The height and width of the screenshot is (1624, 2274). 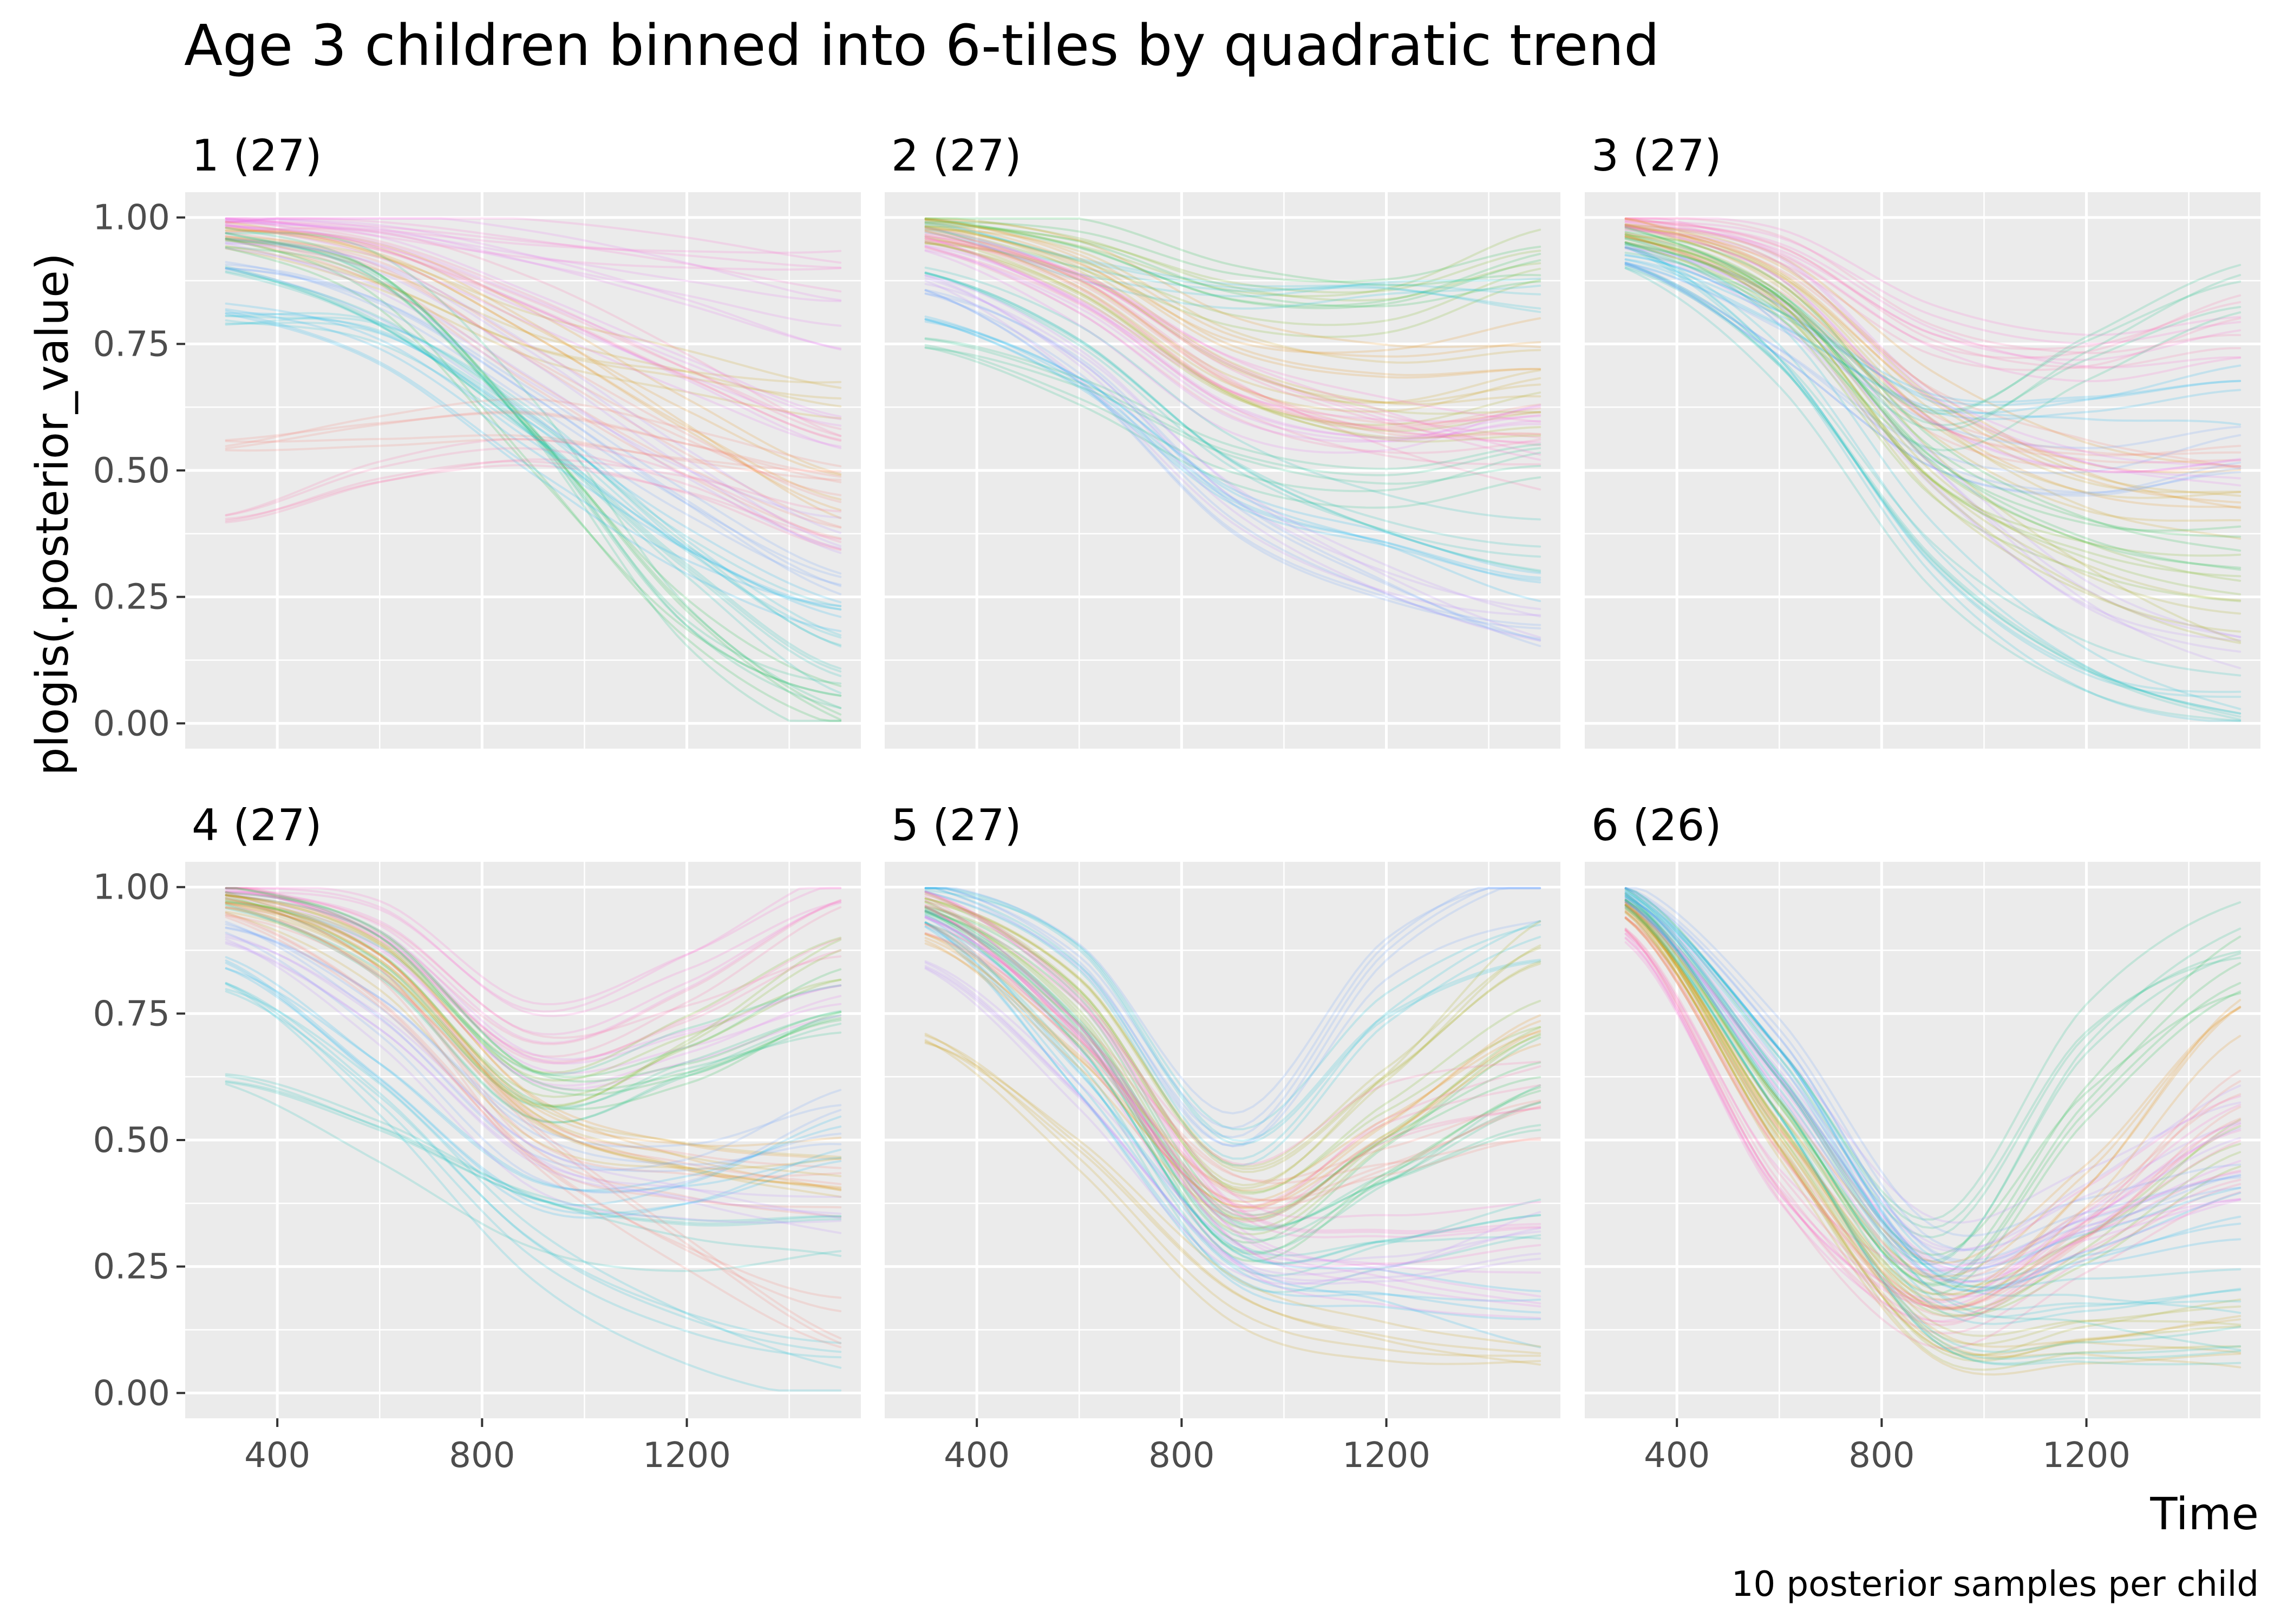 I want to click on facet-panel: 3 (27), so click(x=1923, y=439).